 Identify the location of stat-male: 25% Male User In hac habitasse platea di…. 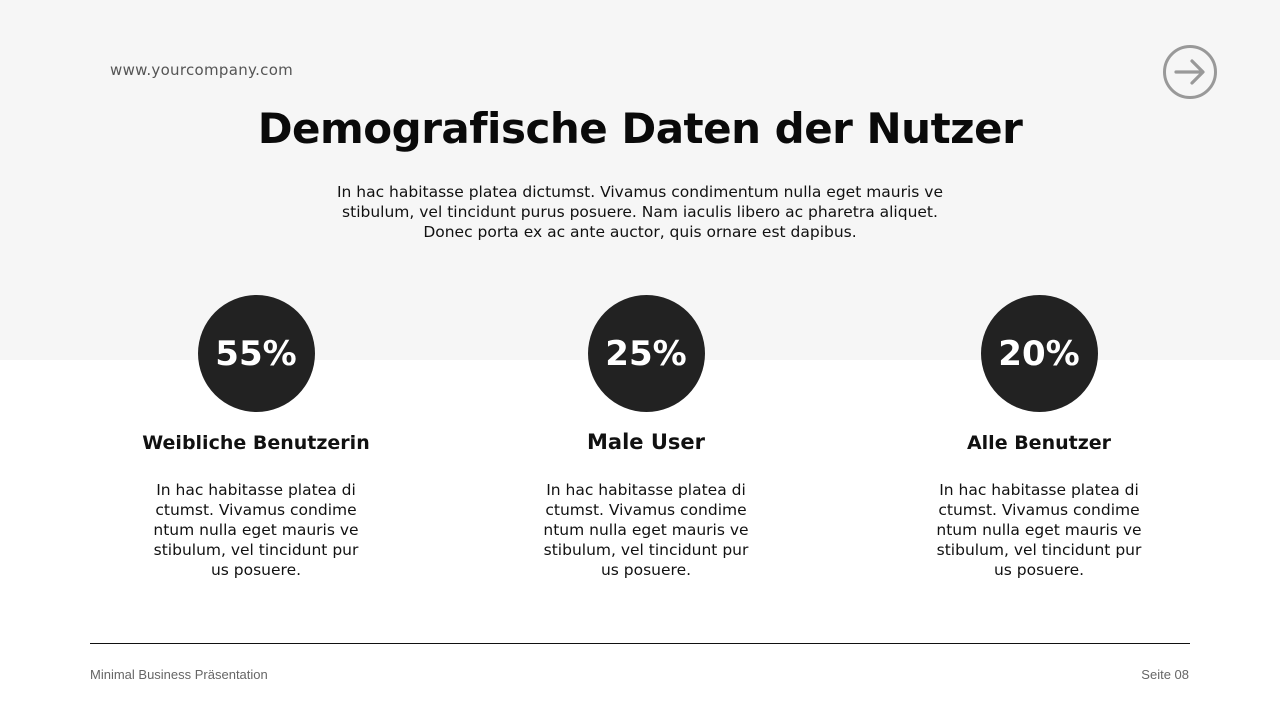
(646, 437).